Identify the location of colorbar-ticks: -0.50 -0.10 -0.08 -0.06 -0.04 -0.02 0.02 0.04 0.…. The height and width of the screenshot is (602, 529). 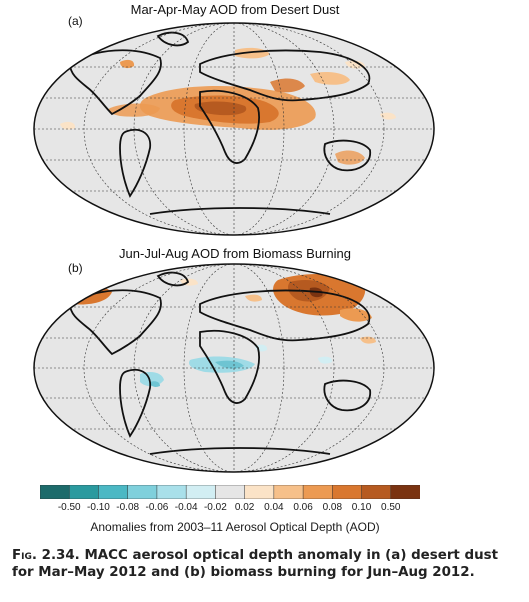
(236, 509).